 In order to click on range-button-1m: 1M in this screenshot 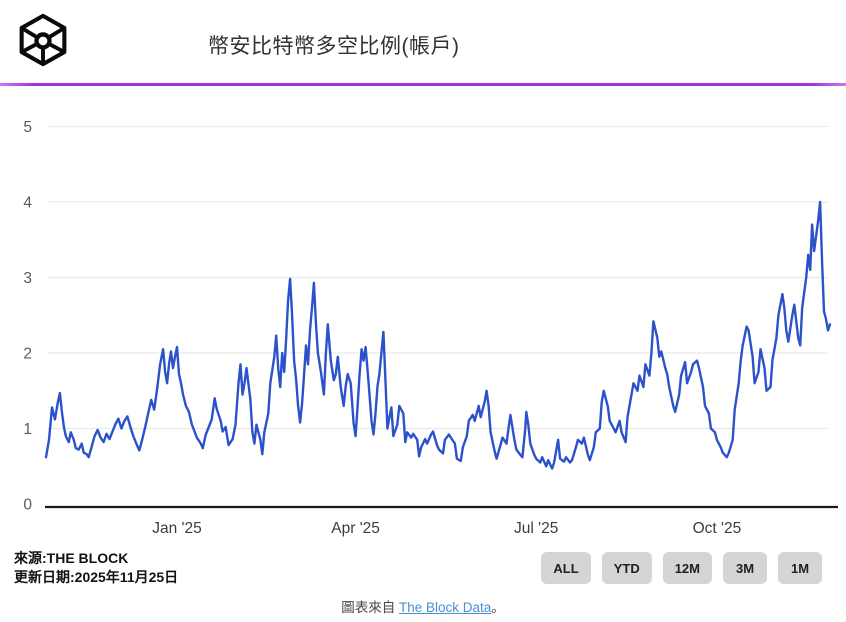, I will do `click(800, 568)`.